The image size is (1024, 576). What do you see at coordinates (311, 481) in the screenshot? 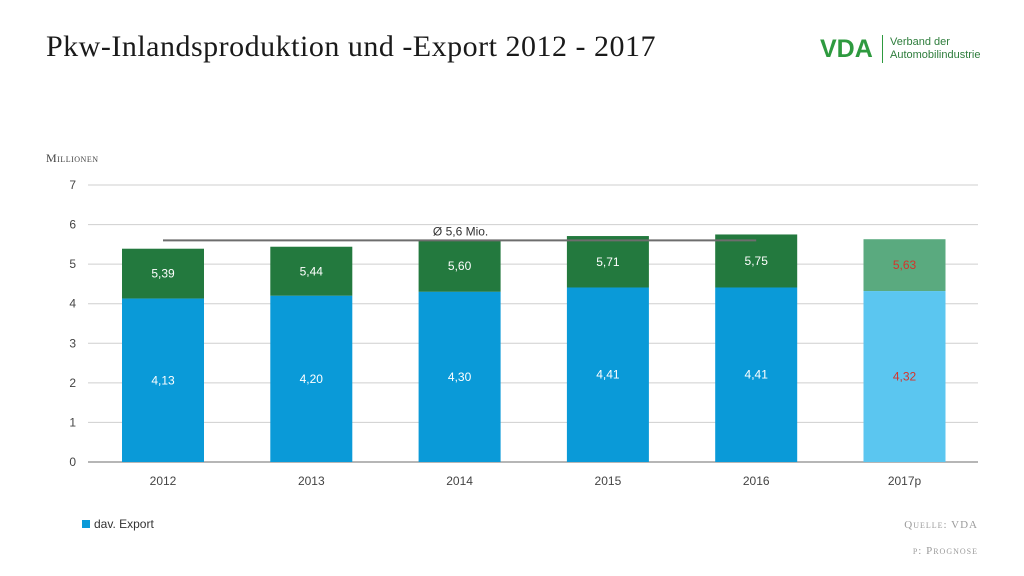
I see `x-tick-label: 2013` at bounding box center [311, 481].